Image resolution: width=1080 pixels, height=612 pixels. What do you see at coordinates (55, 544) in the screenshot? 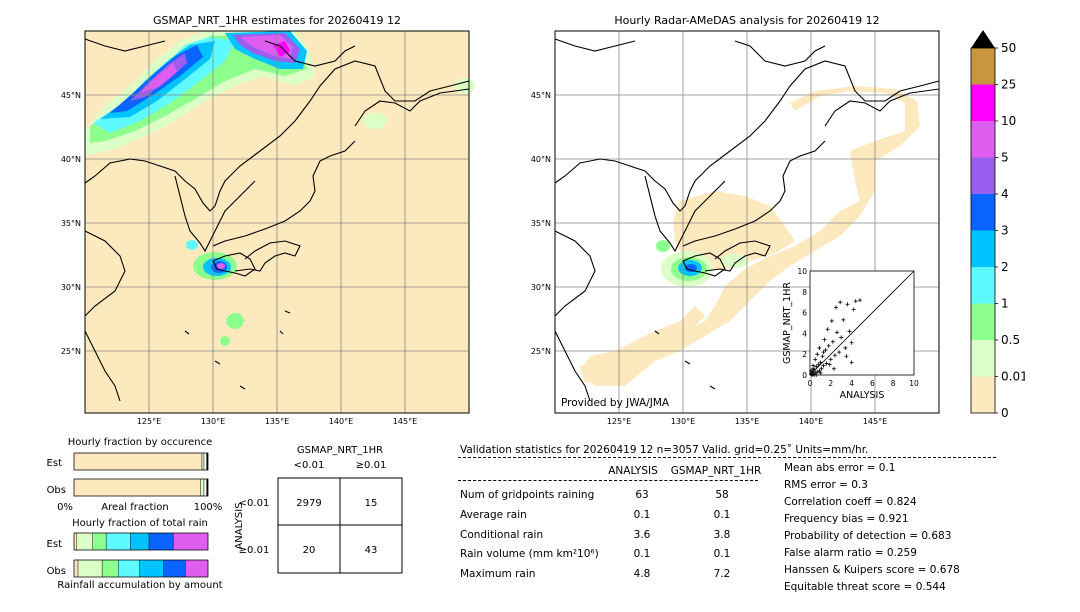
I see `amount-label-est: Est` at bounding box center [55, 544].